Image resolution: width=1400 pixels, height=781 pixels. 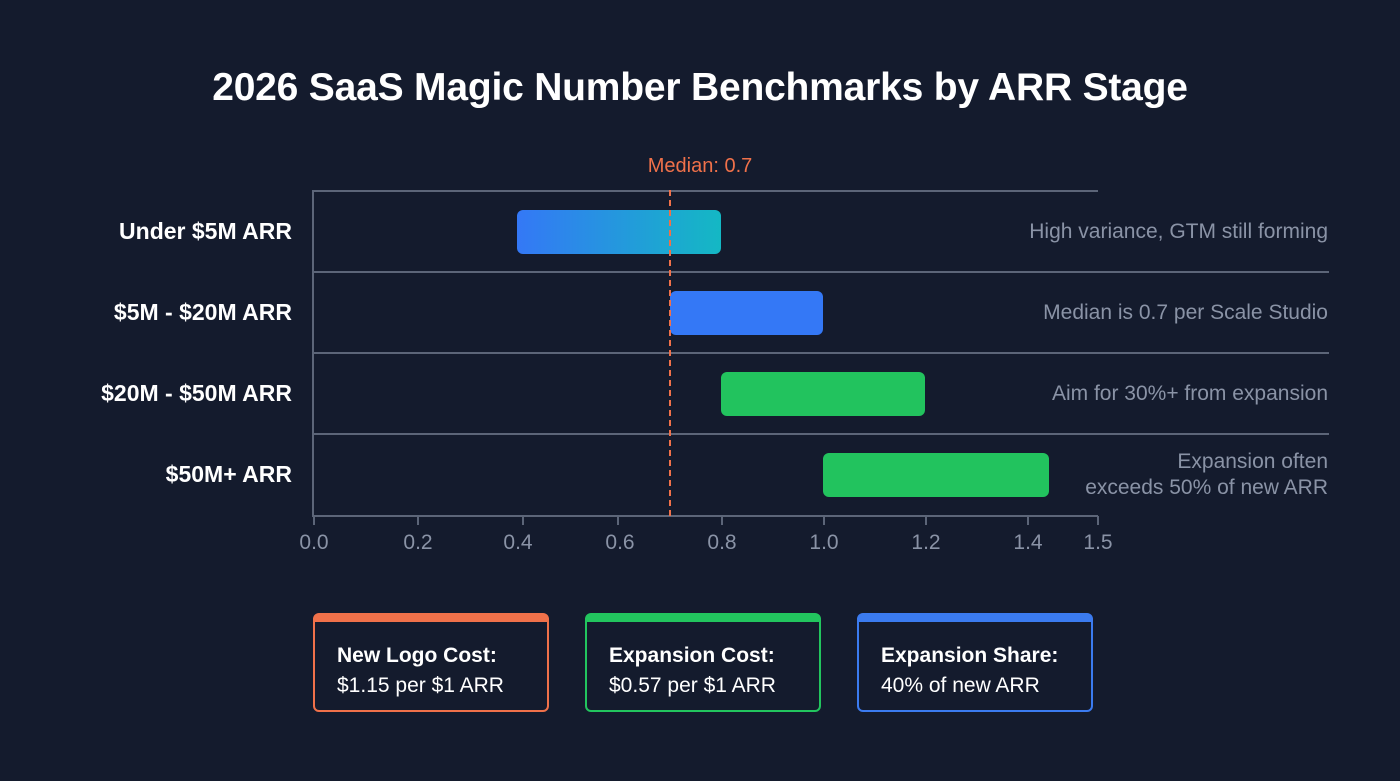 What do you see at coordinates (670, 353) in the screenshot?
I see `median-reference-line` at bounding box center [670, 353].